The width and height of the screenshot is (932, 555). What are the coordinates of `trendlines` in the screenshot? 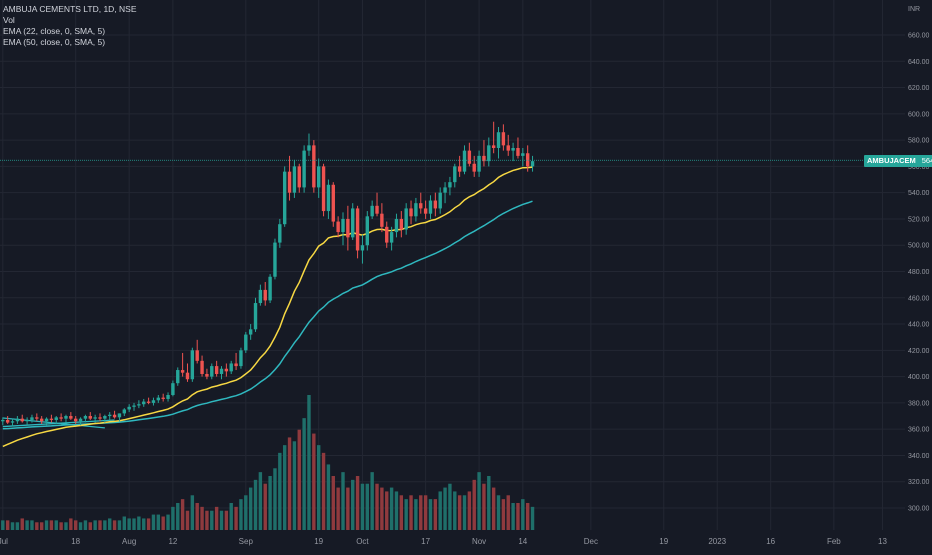 It's located at (58, 423).